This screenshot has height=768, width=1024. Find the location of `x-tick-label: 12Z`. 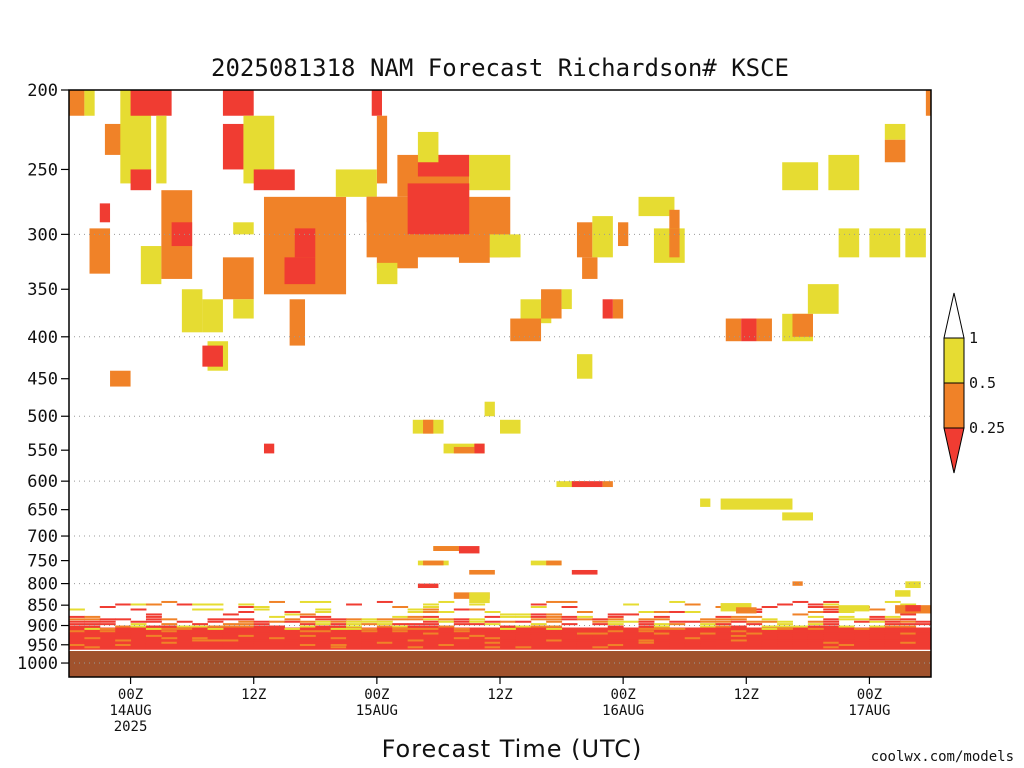

x-tick-label: 12Z is located at coordinates (499, 695).